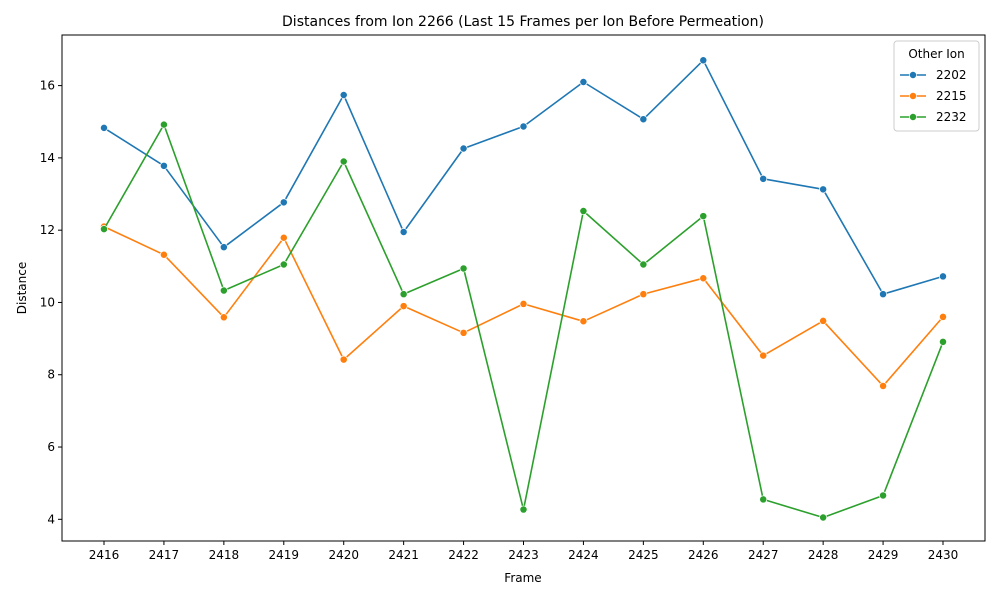 The image size is (1000, 600). I want to click on x-tick-label: 2426, so click(703, 555).